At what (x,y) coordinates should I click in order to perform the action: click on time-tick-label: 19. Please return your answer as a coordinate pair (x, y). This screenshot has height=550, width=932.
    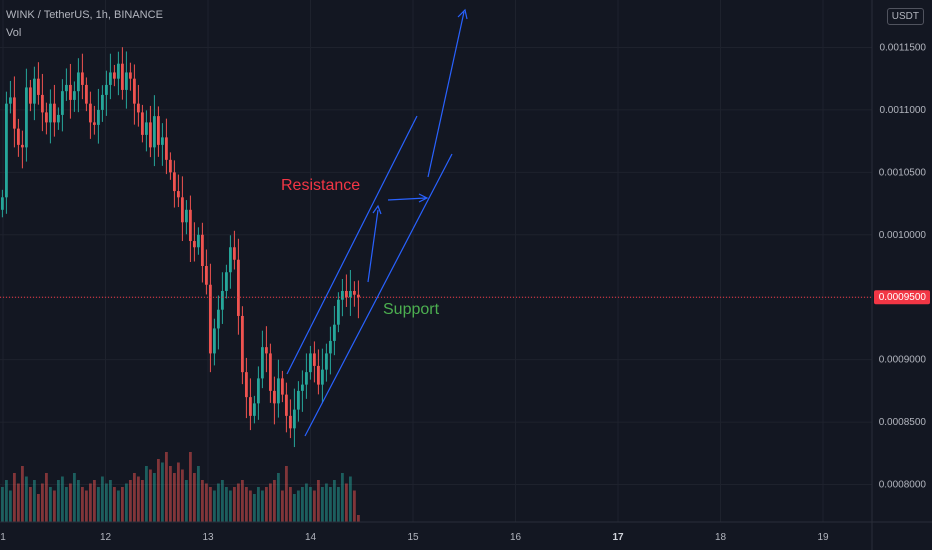
    Looking at the image, I should click on (823, 537).